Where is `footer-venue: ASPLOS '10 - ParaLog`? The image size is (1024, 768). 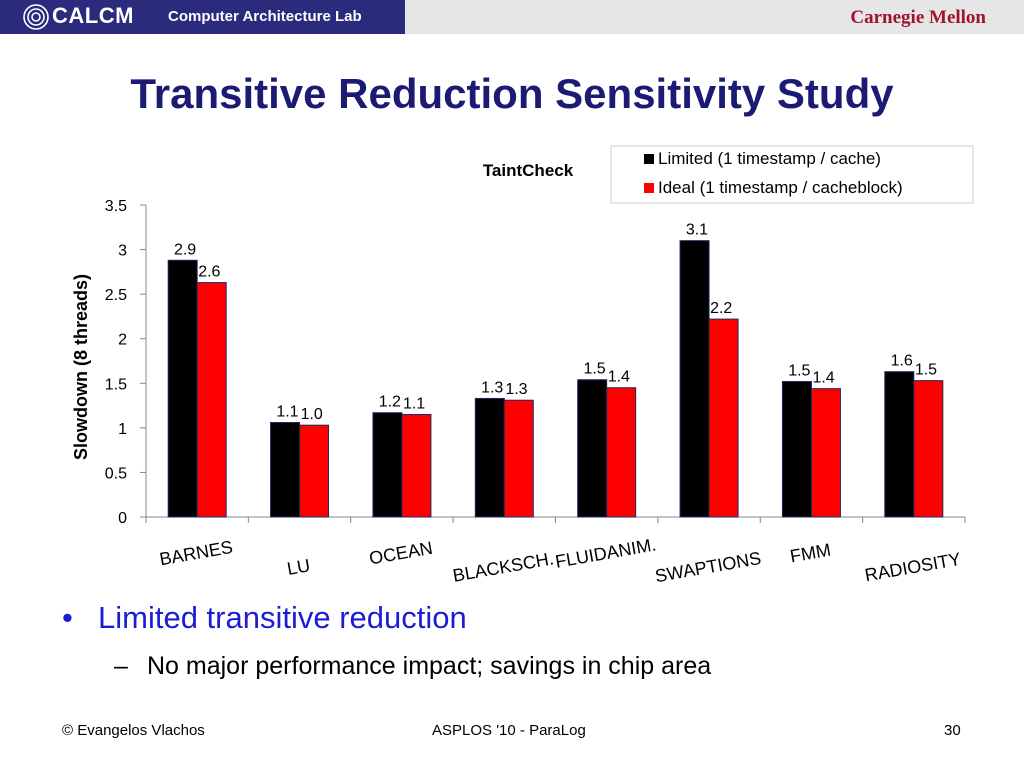 footer-venue: ASPLOS '10 - ParaLog is located at coordinates (509, 730).